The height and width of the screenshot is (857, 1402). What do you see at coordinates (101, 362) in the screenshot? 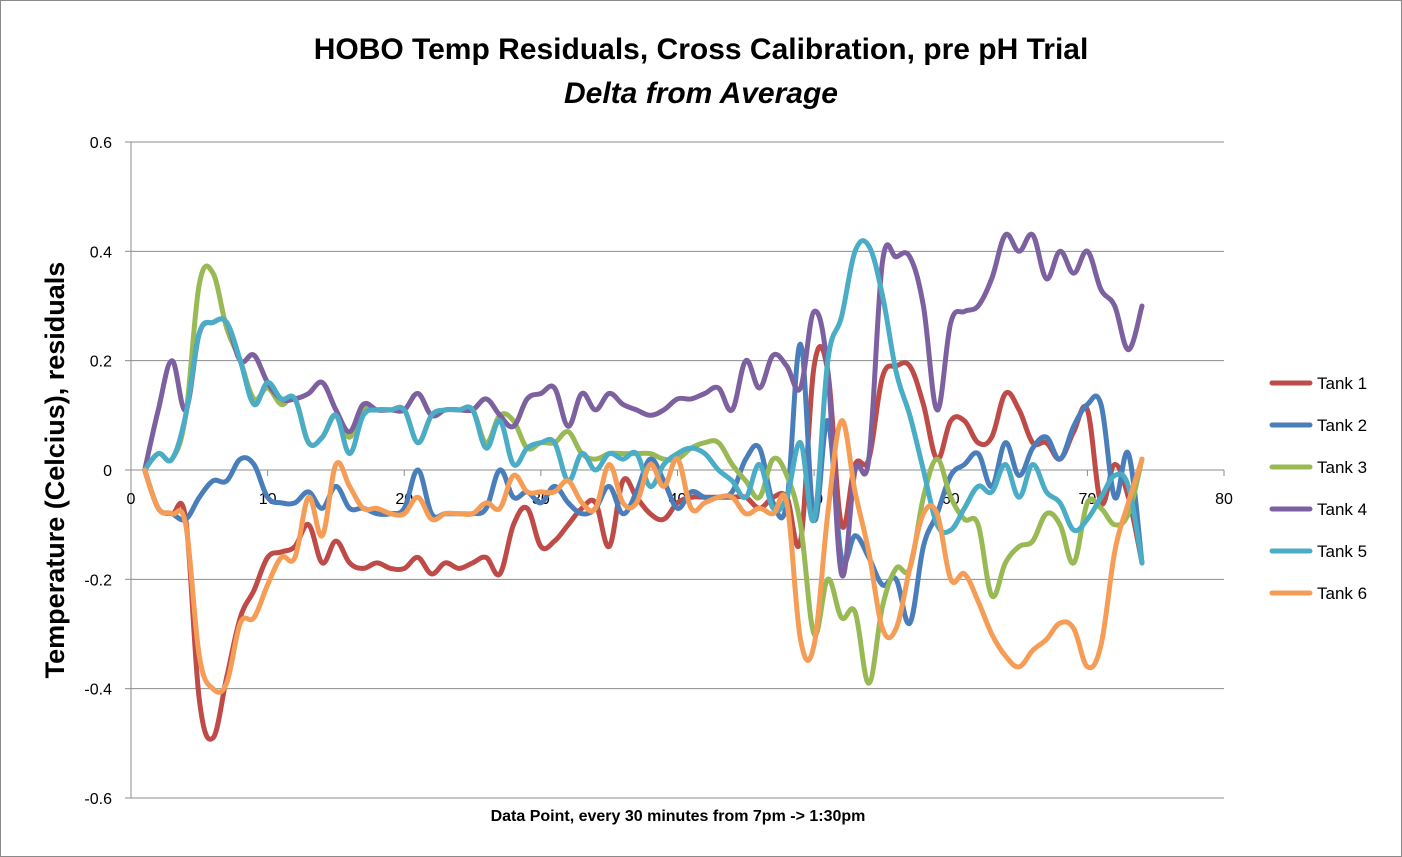
I see `y-tick-label: 0.2` at bounding box center [101, 362].